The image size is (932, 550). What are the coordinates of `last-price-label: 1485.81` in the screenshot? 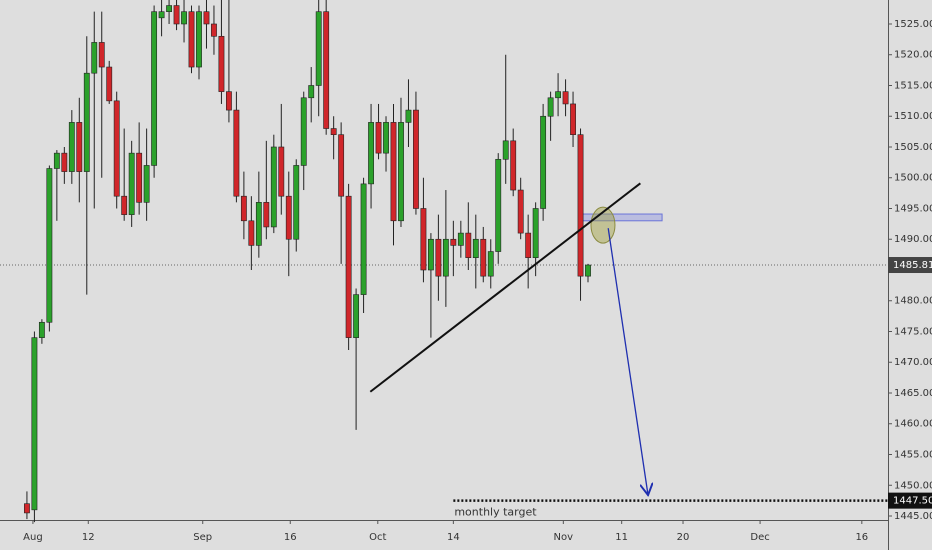 It's located at (912, 265).